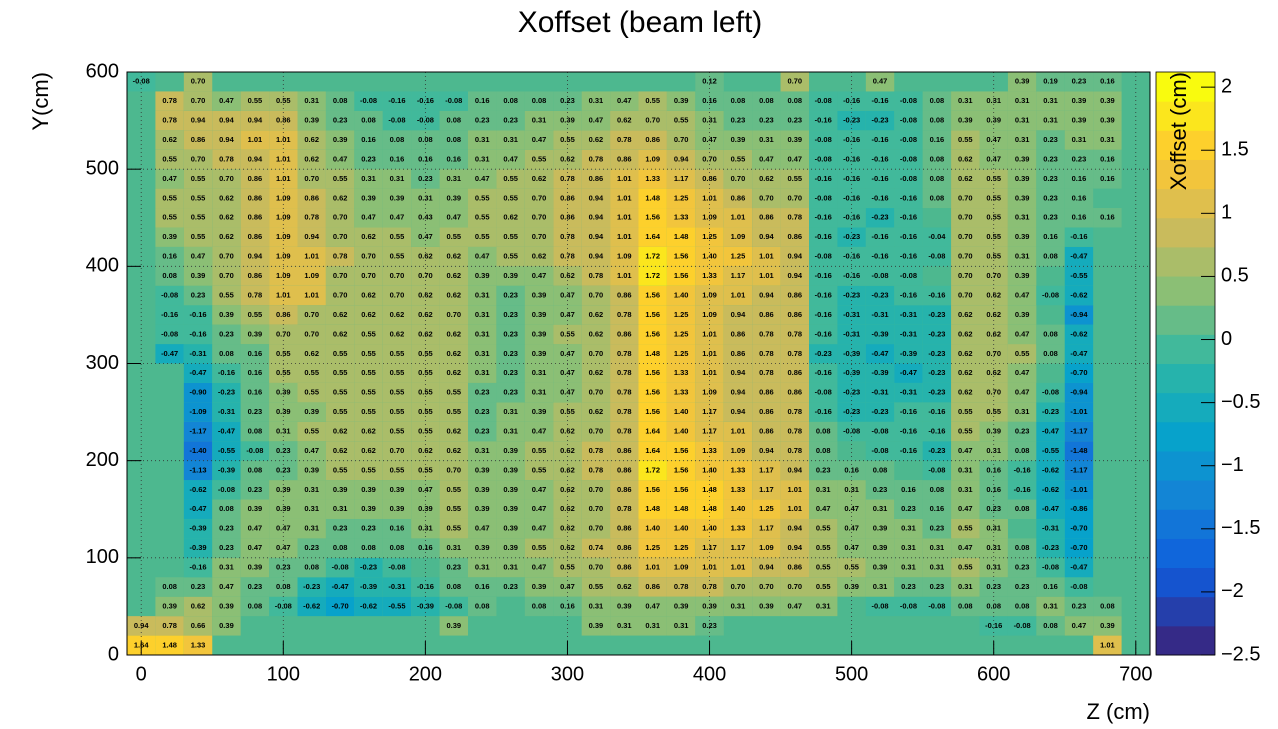 The image size is (1278, 729). I want to click on cell-label: 1.25, so click(681, 197).